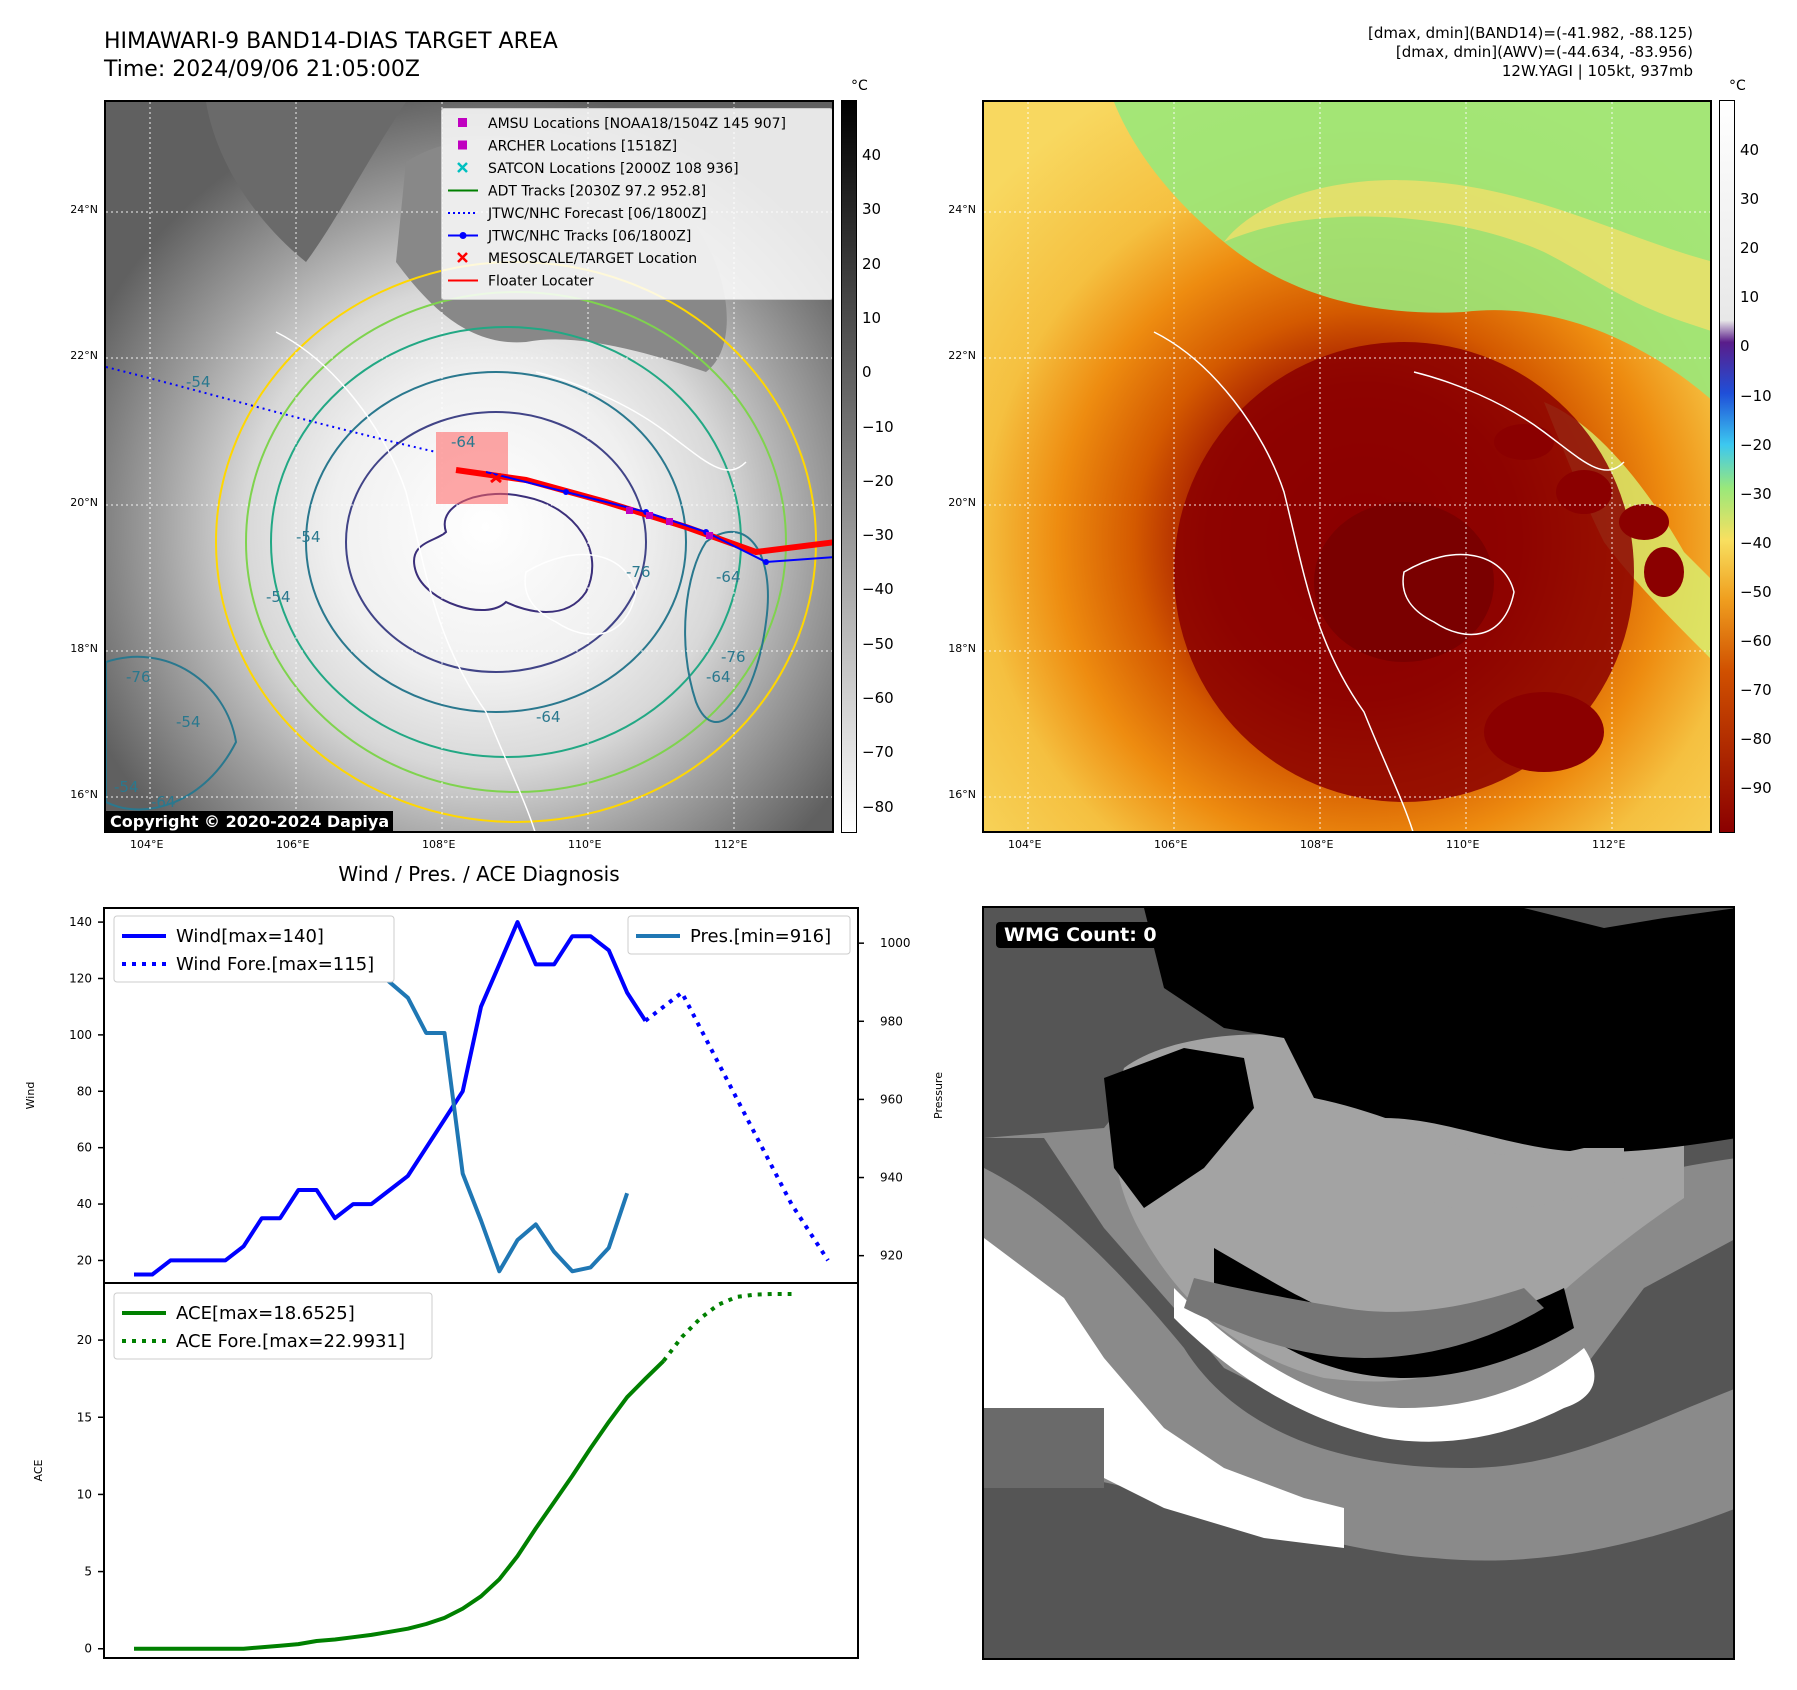 The height and width of the screenshot is (1690, 1797). Describe the element at coordinates (79, 466) in the screenshot. I see `map1-lat-ticks: 24°N 22°N 20°N 18°N 16°N` at that location.